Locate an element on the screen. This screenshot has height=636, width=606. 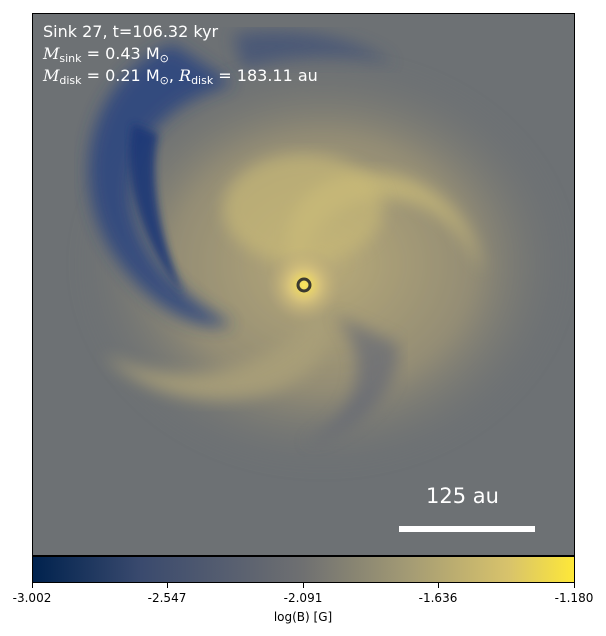
colorbar-tick-label: -3.002 is located at coordinates (32, 598).